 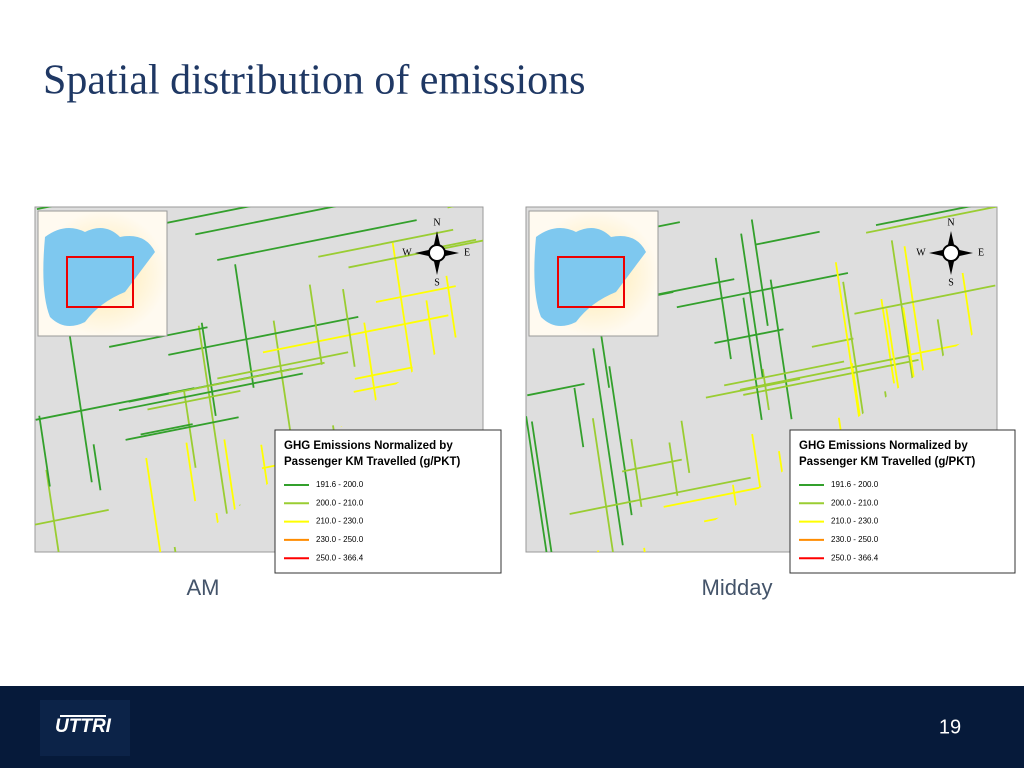 What do you see at coordinates (855, 557) in the screenshot?
I see `legend-label: 250.0 - 366.4` at bounding box center [855, 557].